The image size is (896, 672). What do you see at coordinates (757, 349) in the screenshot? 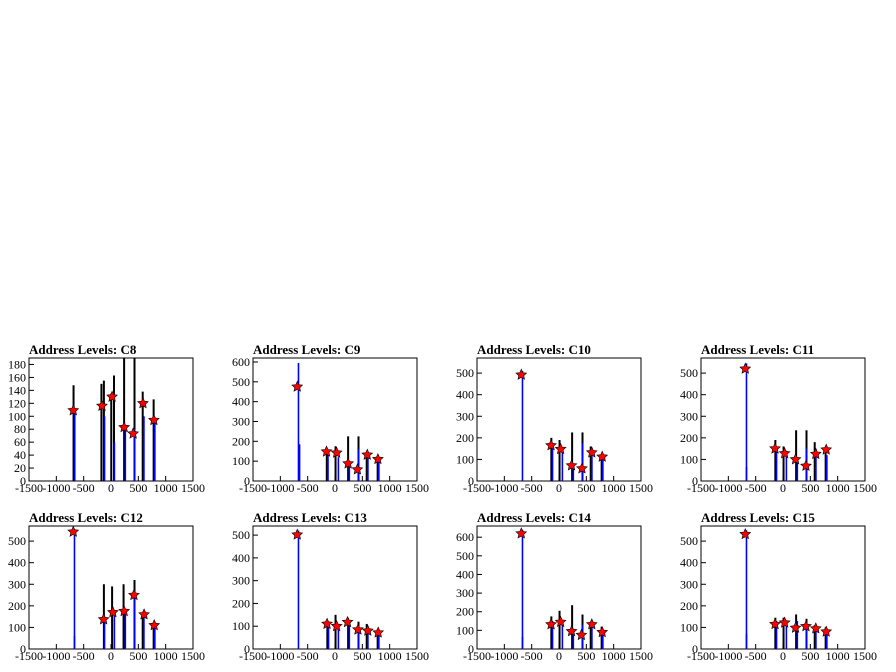
I see `chart-title: Address Levels: C11` at bounding box center [757, 349].